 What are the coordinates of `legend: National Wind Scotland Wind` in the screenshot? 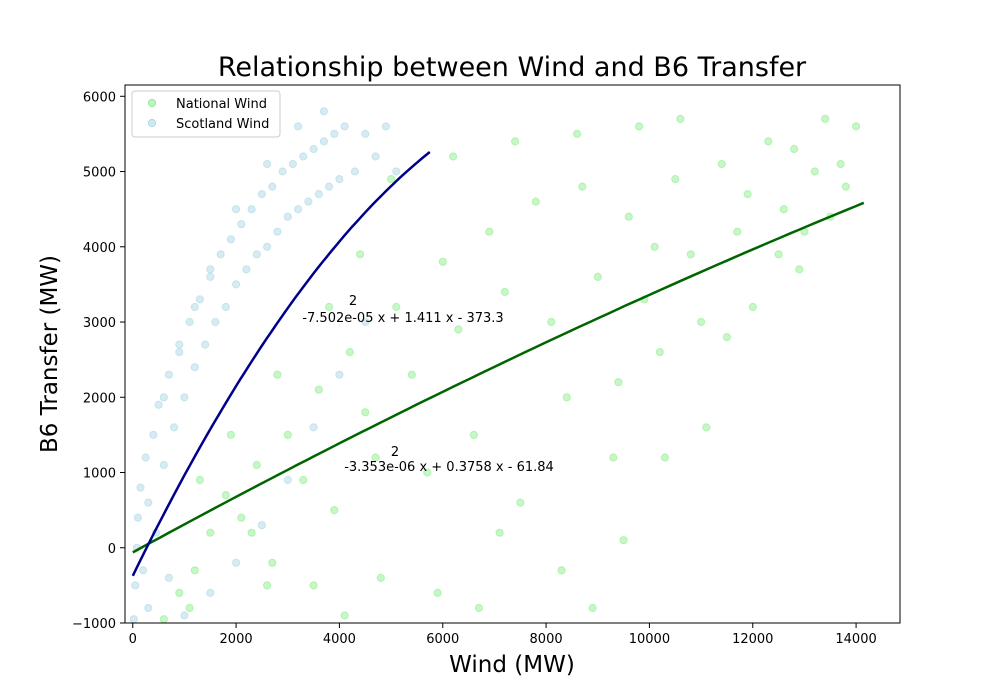 It's located at (206, 114).